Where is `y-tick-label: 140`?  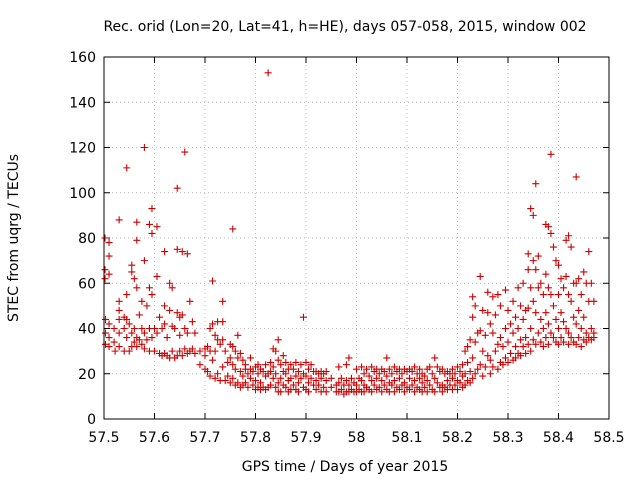
y-tick-label: 140 is located at coordinates (82, 103).